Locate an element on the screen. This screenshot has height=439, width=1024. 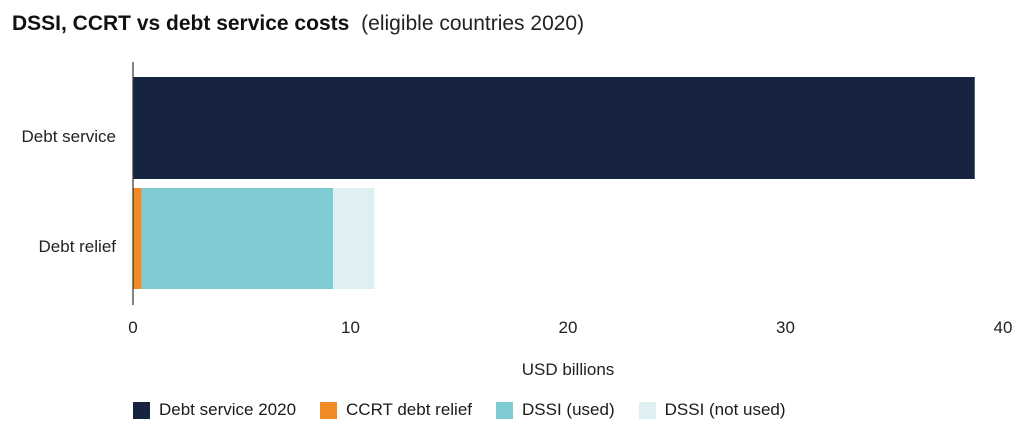
legend-item-dssi-used: DSSI (used) is located at coordinates (555, 410).